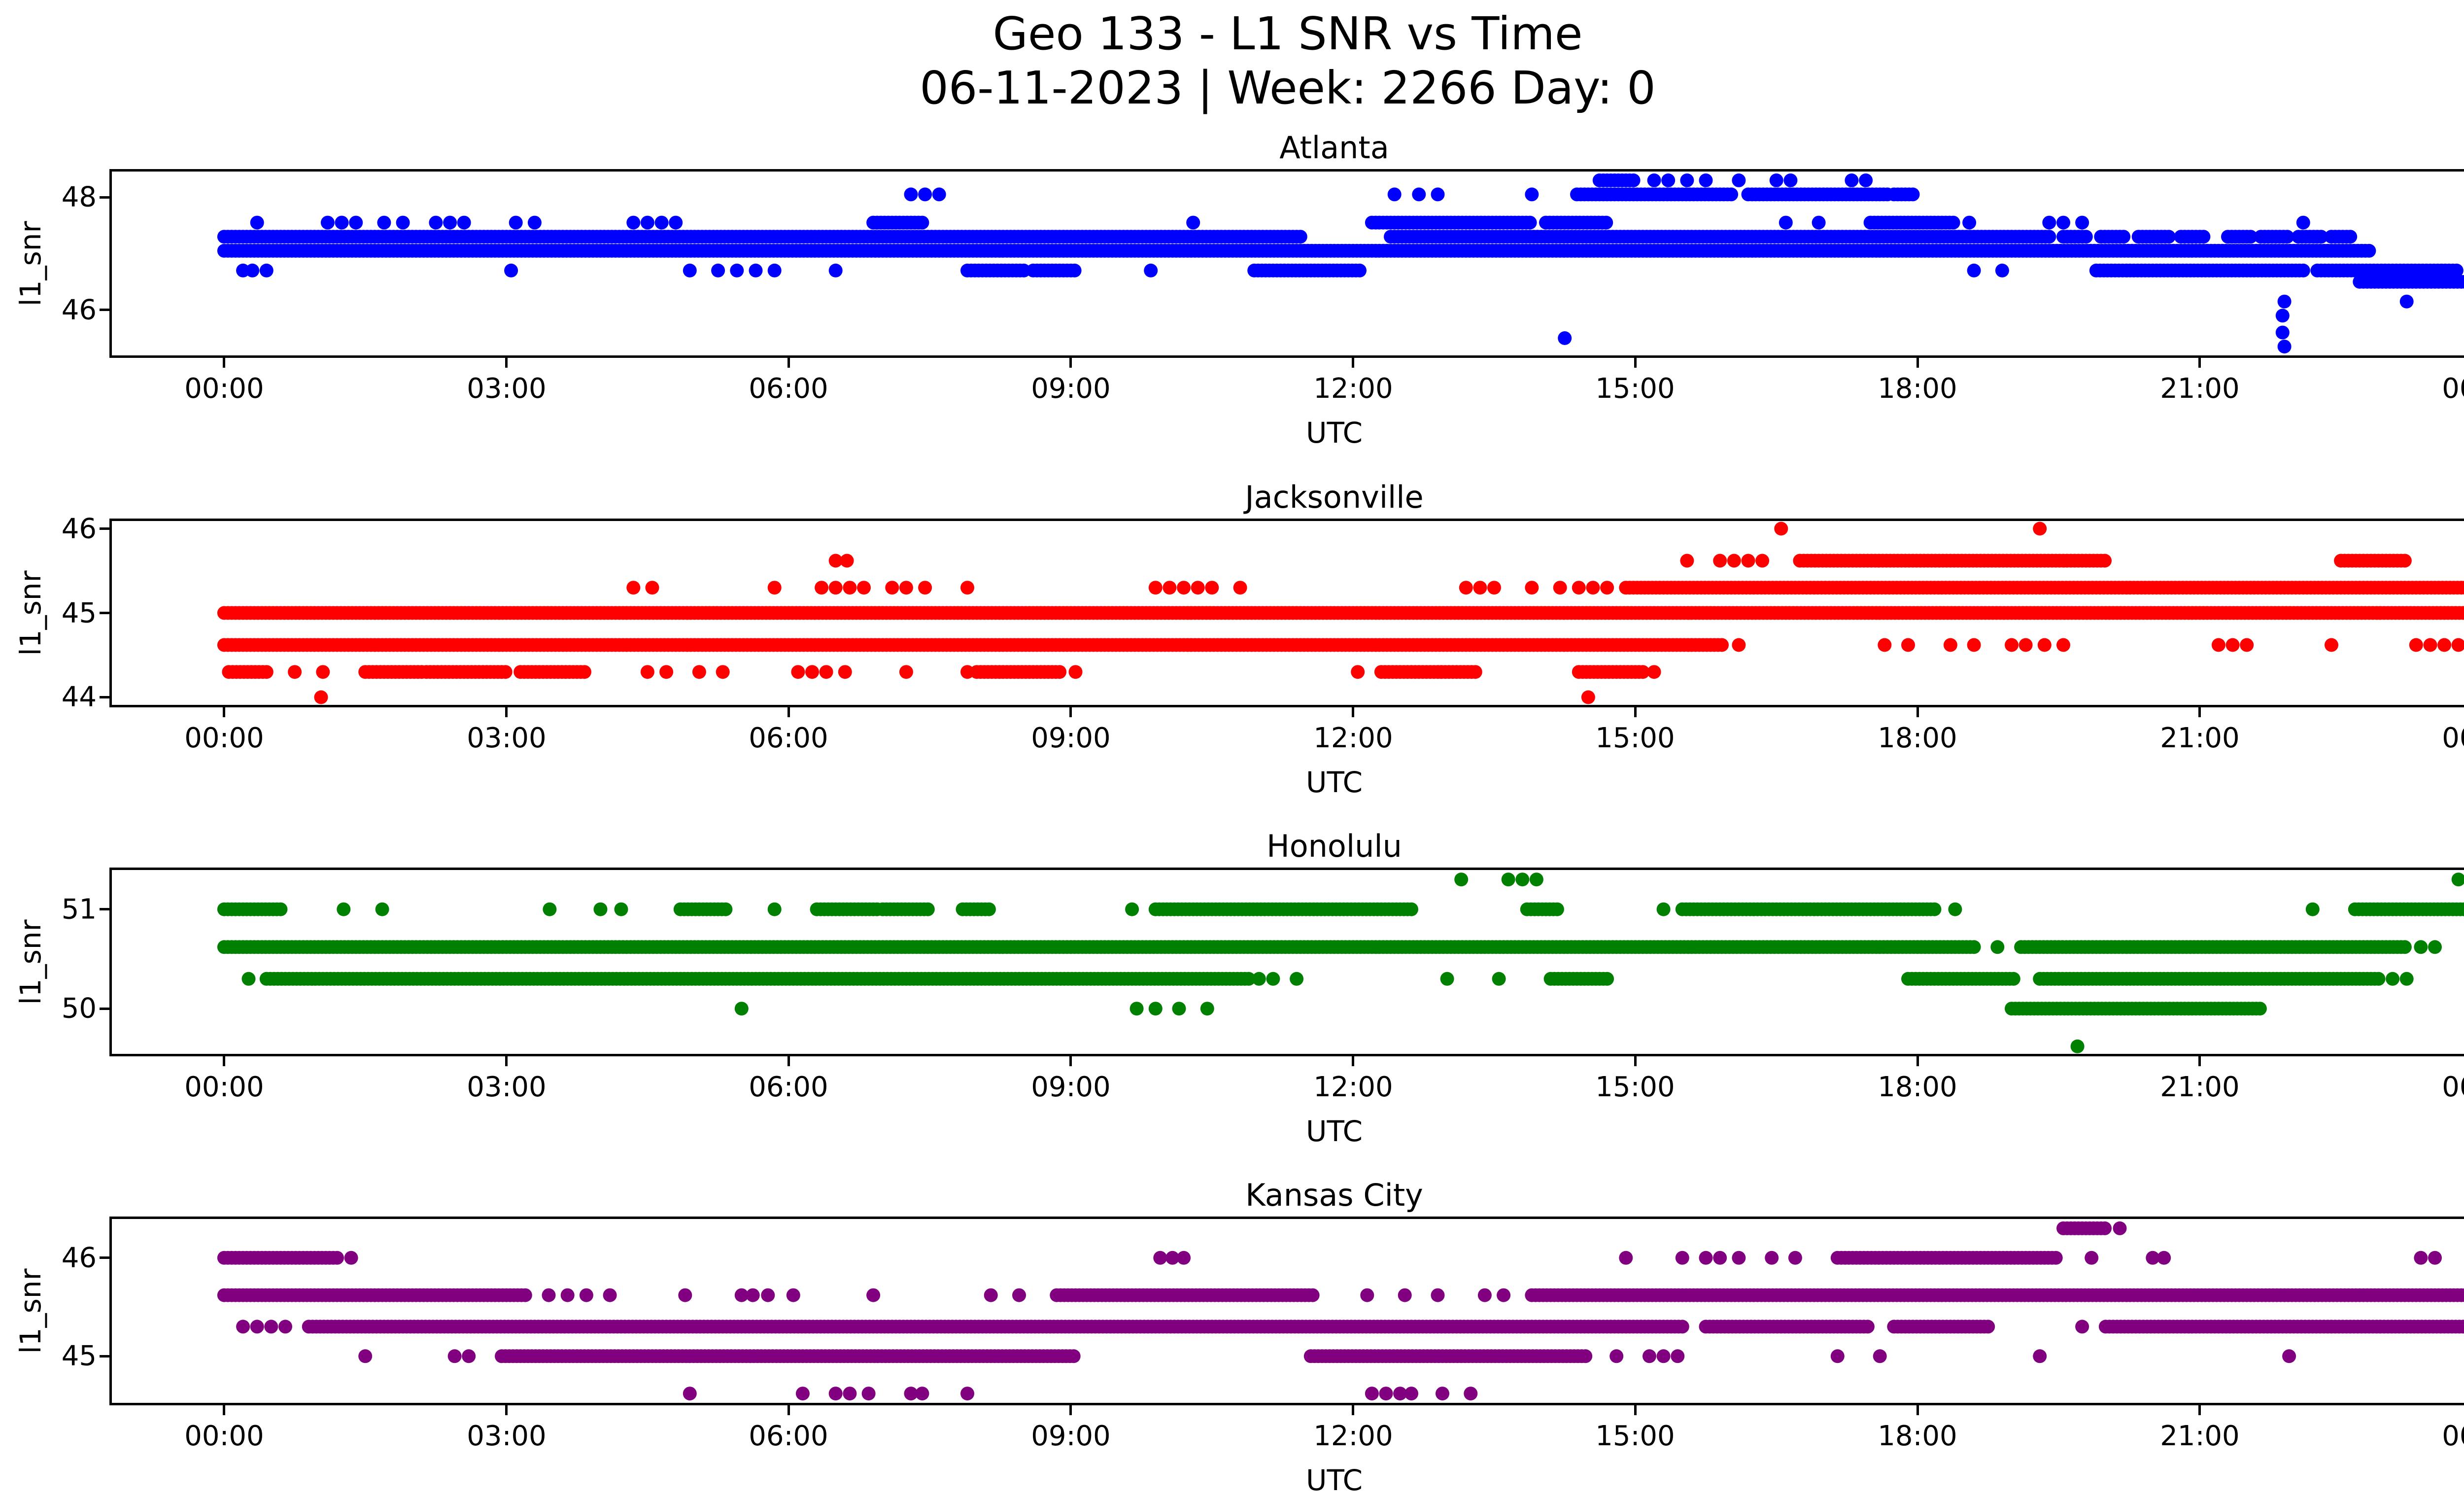 The image size is (2464, 1497). Describe the element at coordinates (30, 1311) in the screenshot. I see `y-axis-label-kansas-city: l1_snr` at that location.